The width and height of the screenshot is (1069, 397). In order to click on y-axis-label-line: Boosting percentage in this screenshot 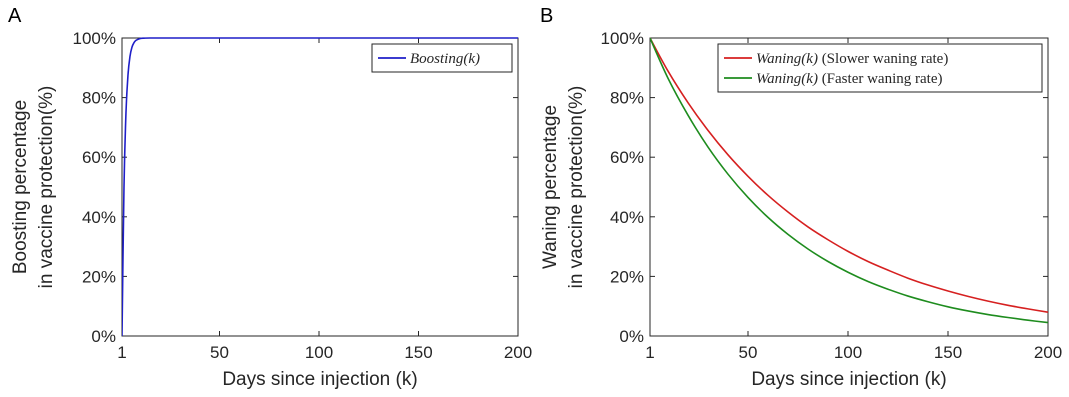, I will do `click(20, 187)`.